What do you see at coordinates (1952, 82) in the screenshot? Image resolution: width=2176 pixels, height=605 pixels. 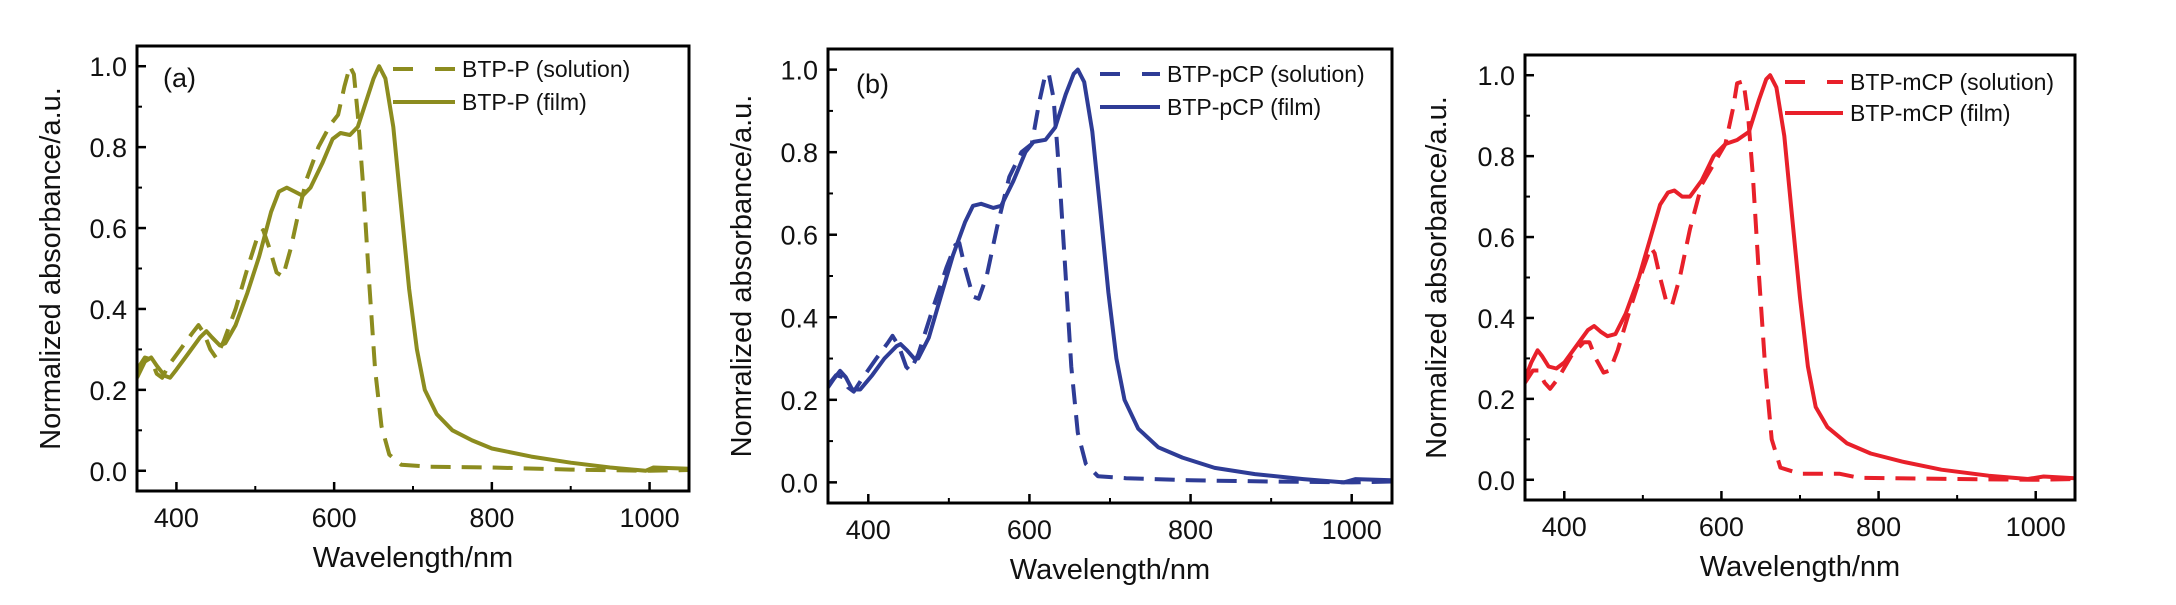 I see `legend-label-solution: BTP-mCP (solution)` at bounding box center [1952, 82].